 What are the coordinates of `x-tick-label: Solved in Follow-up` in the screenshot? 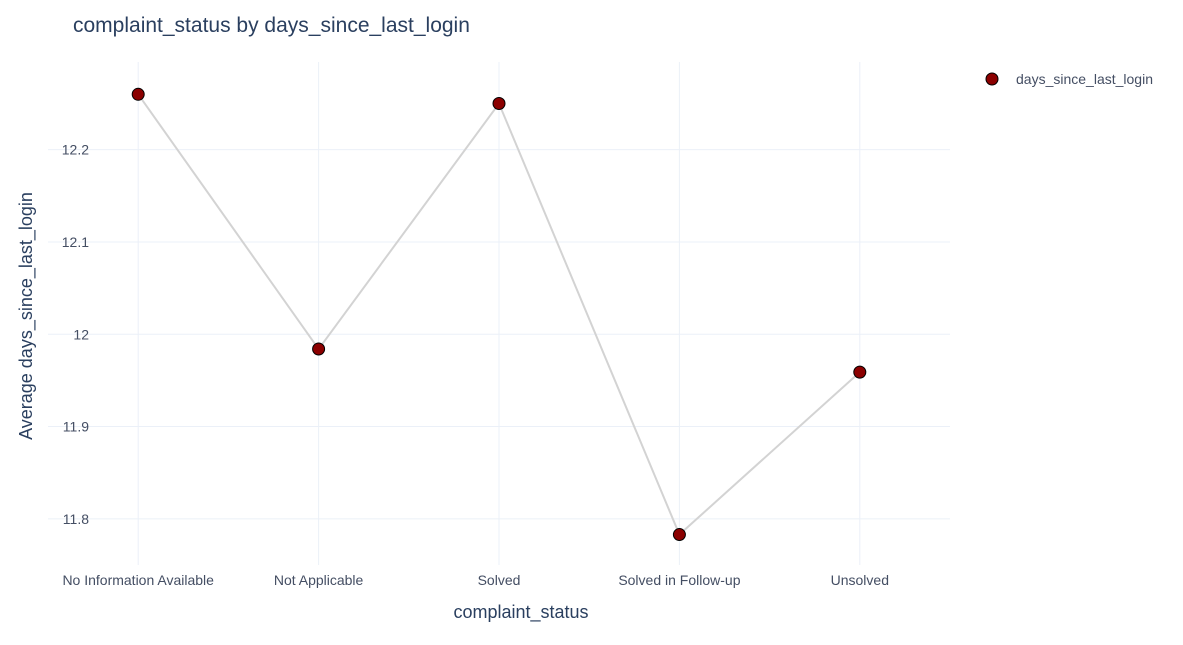 It's located at (679, 580).